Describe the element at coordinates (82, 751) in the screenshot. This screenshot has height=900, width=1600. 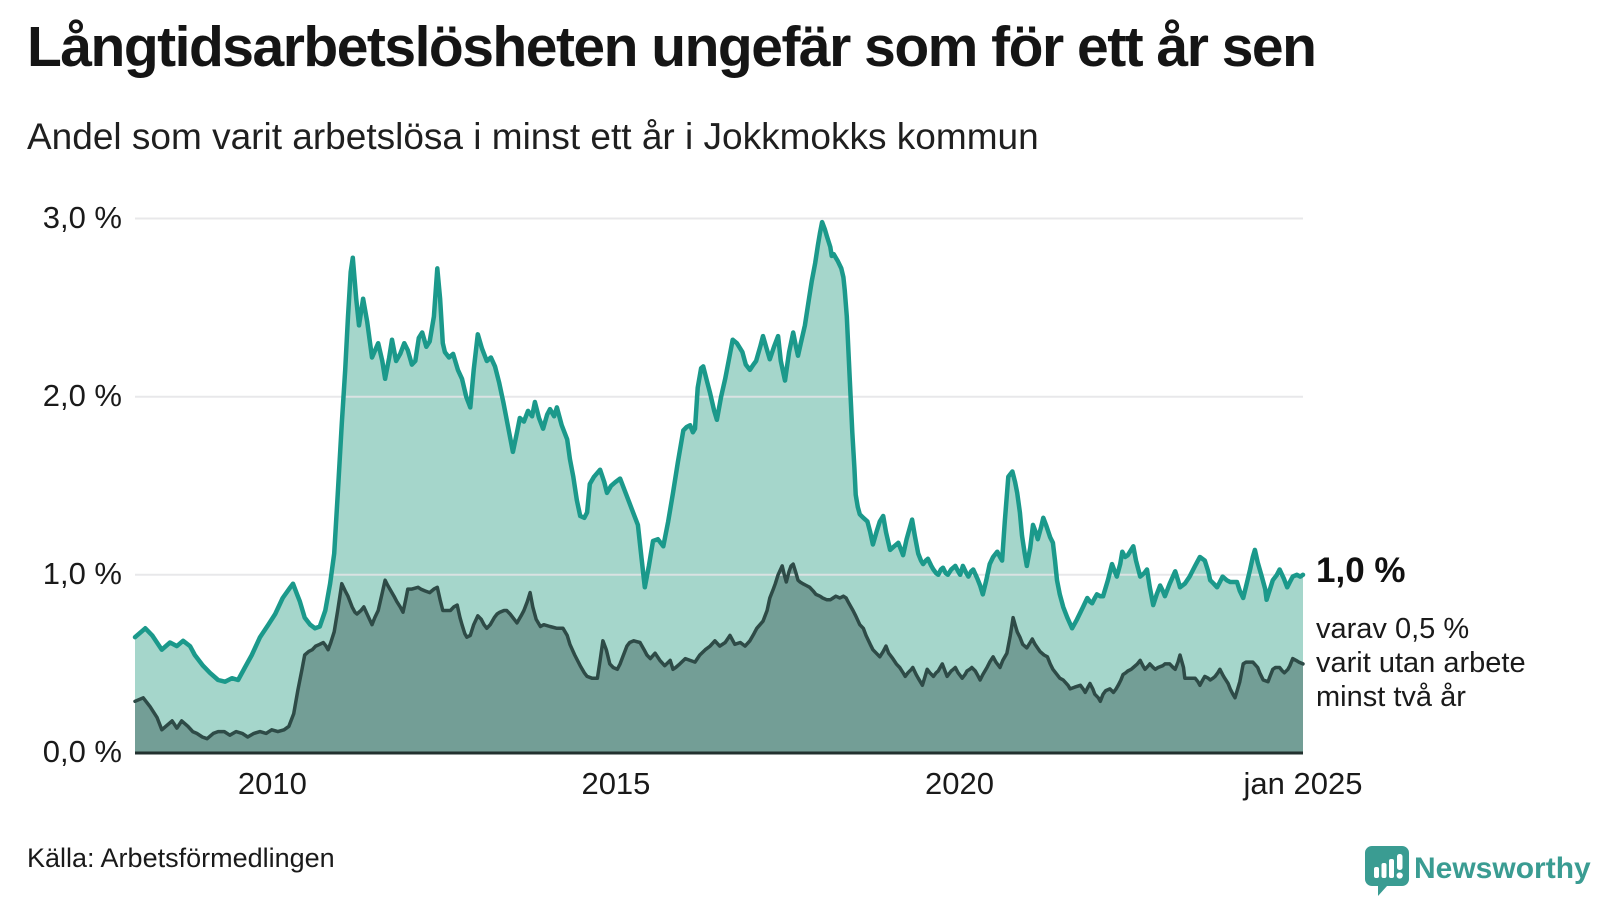
I see `y-axis-label: 0,0 %` at that location.